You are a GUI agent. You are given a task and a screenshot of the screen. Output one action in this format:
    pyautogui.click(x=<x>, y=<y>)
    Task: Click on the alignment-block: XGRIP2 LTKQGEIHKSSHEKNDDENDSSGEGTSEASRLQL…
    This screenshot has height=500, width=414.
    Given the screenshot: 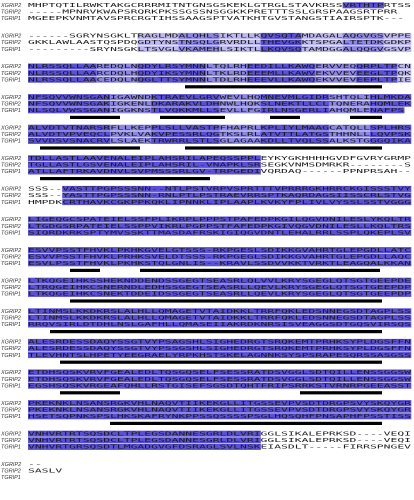 What is the action you would take?
    pyautogui.click(x=206, y=290)
    